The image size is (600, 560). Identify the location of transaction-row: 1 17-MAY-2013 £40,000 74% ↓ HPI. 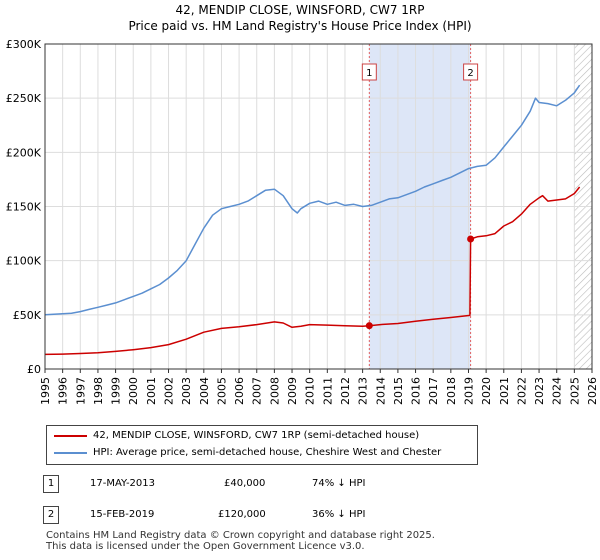
(300, 486).